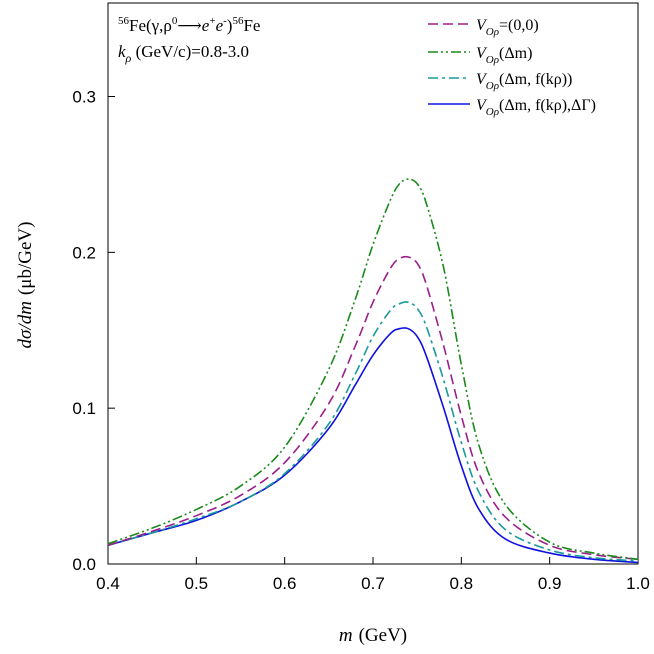 The height and width of the screenshot is (654, 654). Describe the element at coordinates (84, 97) in the screenshot. I see `y-tick-label: 0.3` at that location.